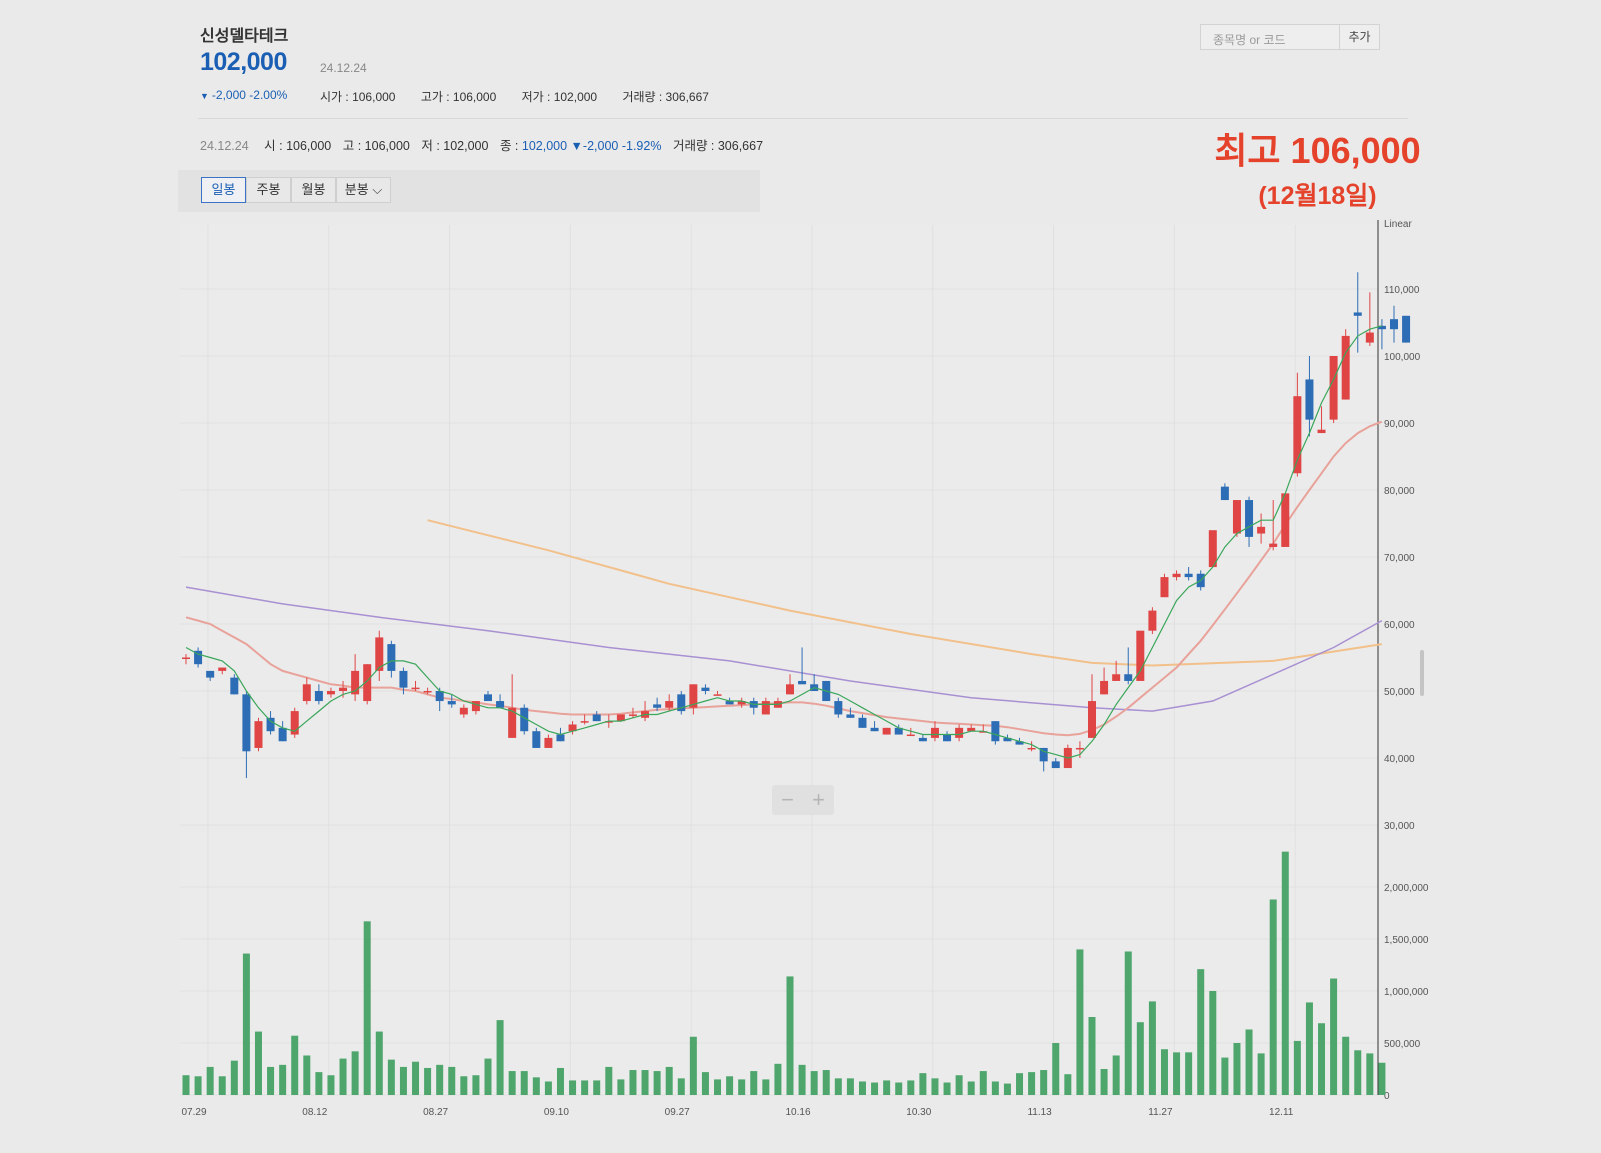 The height and width of the screenshot is (1153, 1601). Describe the element at coordinates (1406, 940) in the screenshot. I see `volume-tick-label: 1,500,000` at that location.